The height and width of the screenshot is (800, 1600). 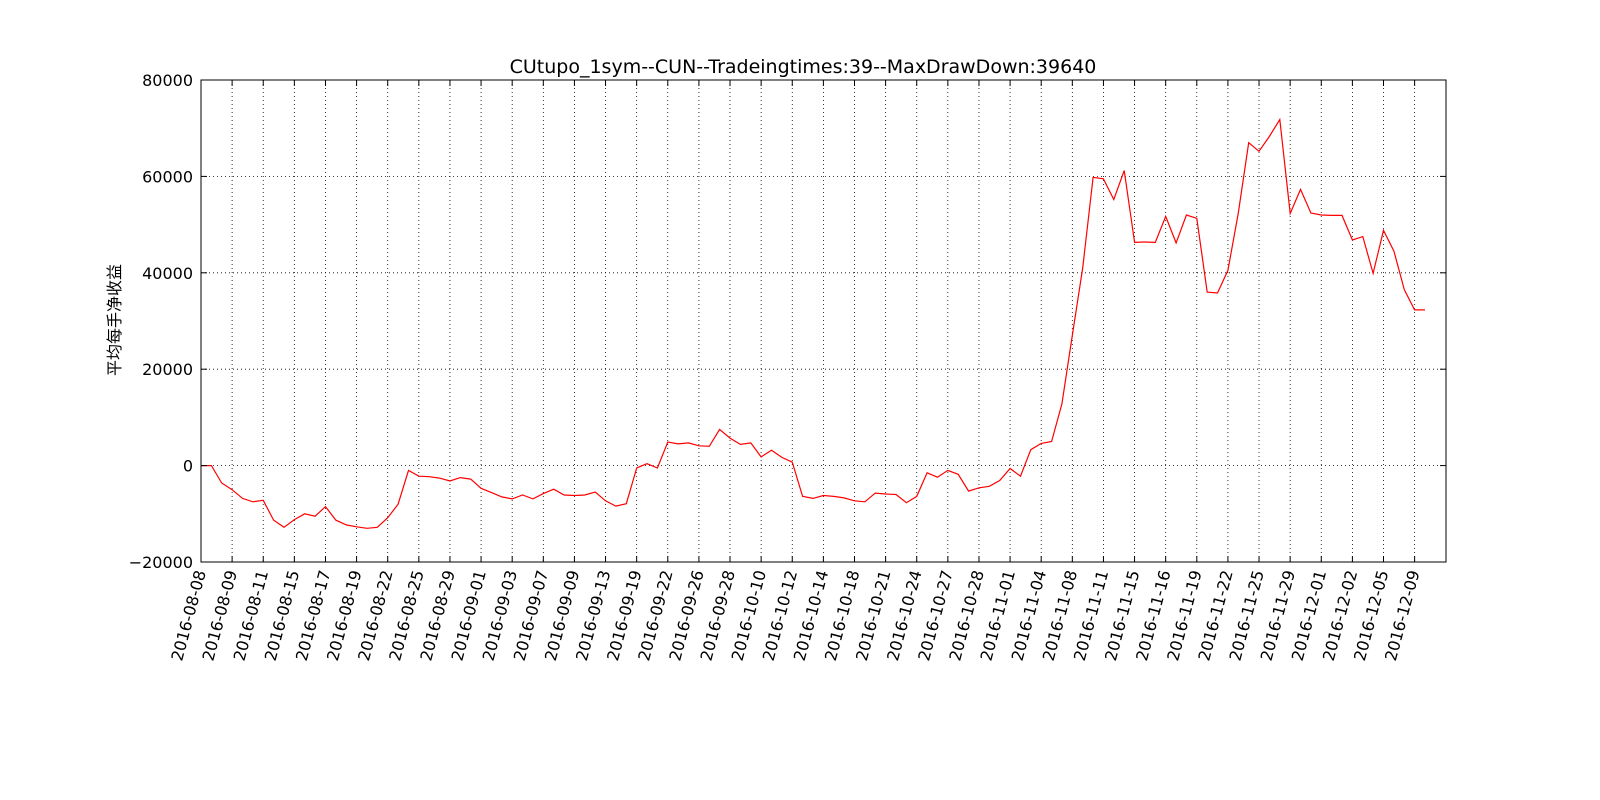 I want to click on y-tick-label: 80000, so click(x=167, y=80).